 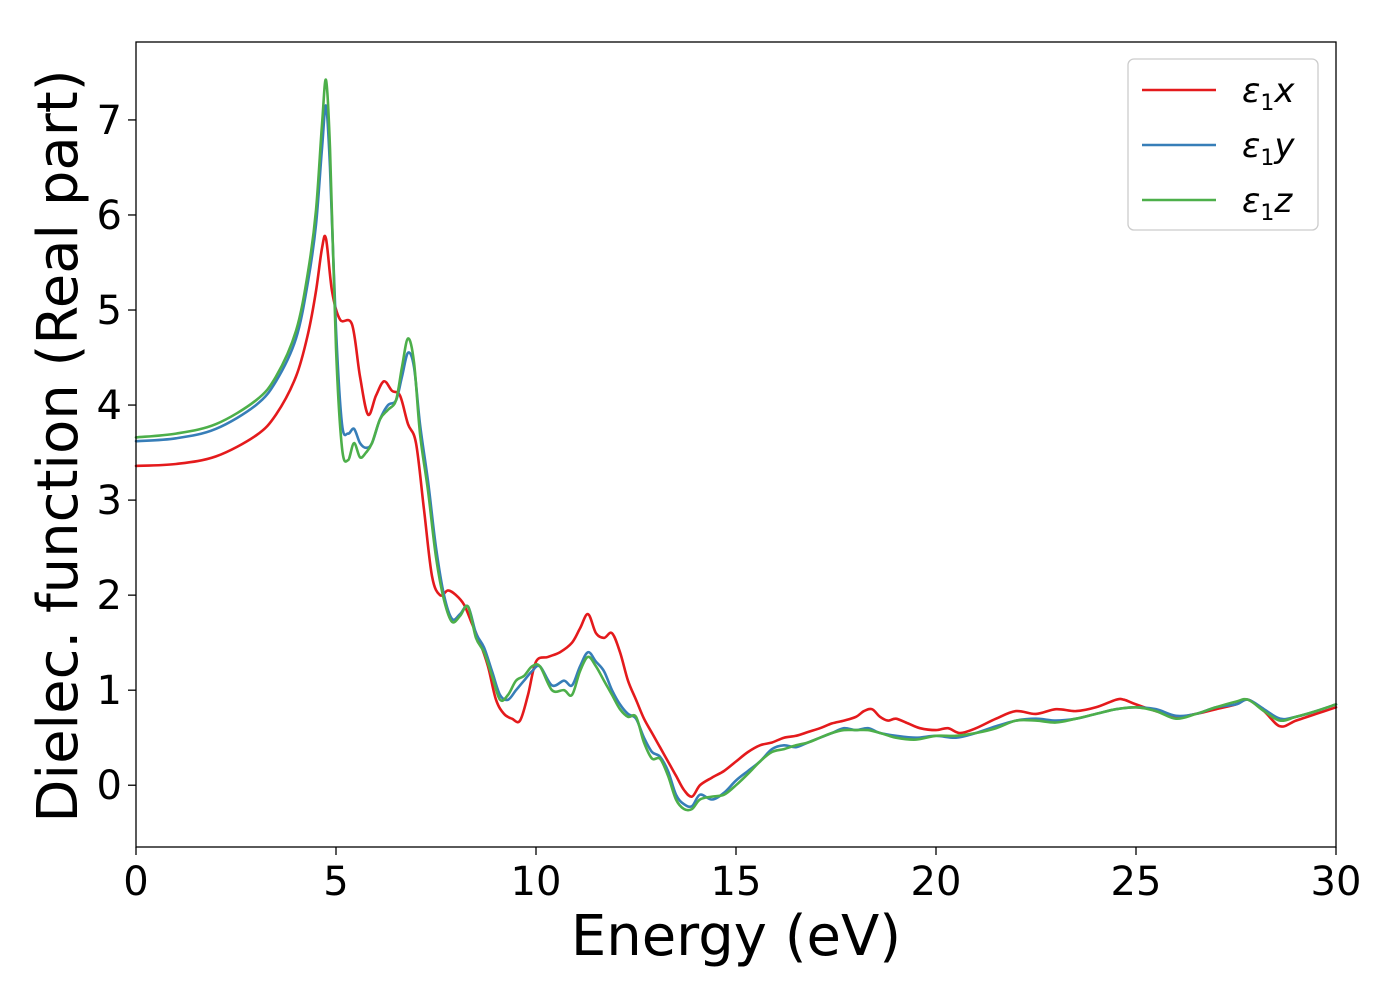 I want to click on y-tick-label: 5, so click(x=109, y=311).